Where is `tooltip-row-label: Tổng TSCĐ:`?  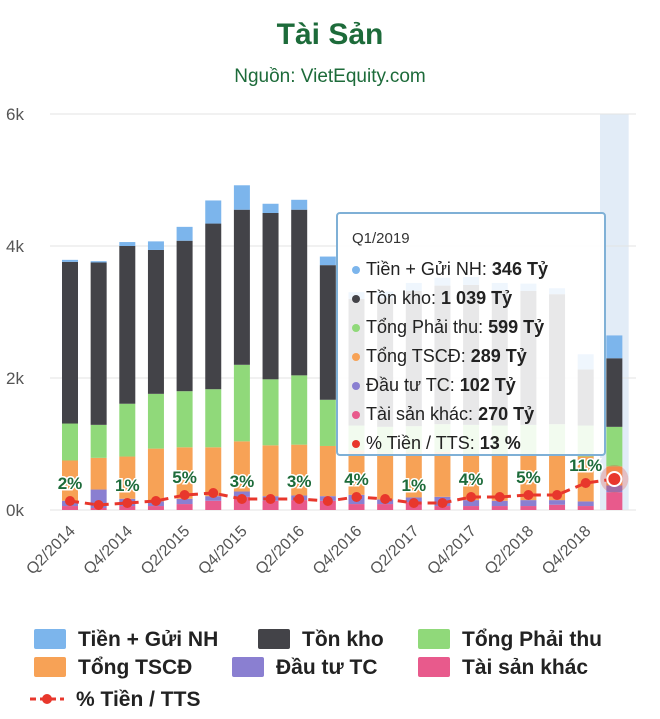
tooltip-row-label: Tổng TSCĐ: is located at coordinates (418, 356).